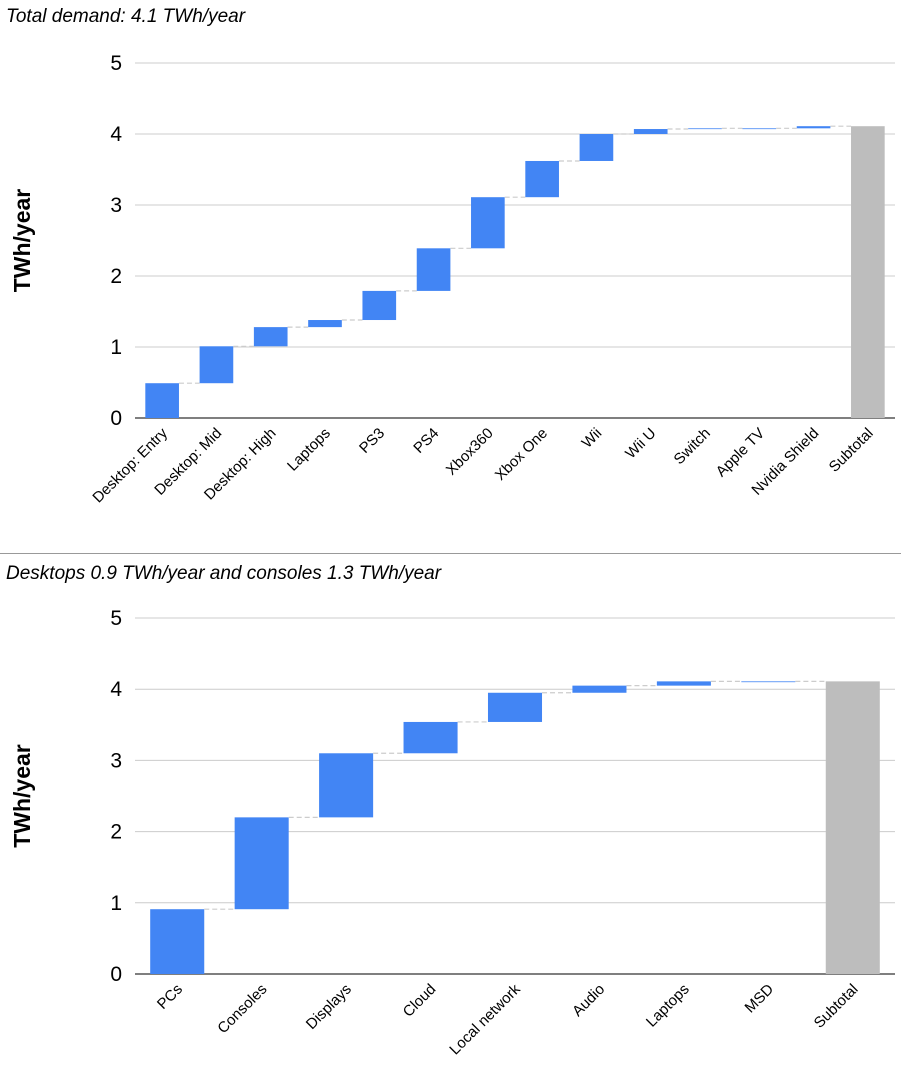 This screenshot has height=1087, width=901. What do you see at coordinates (346, 785) in the screenshot?
I see `bar-displays` at bounding box center [346, 785].